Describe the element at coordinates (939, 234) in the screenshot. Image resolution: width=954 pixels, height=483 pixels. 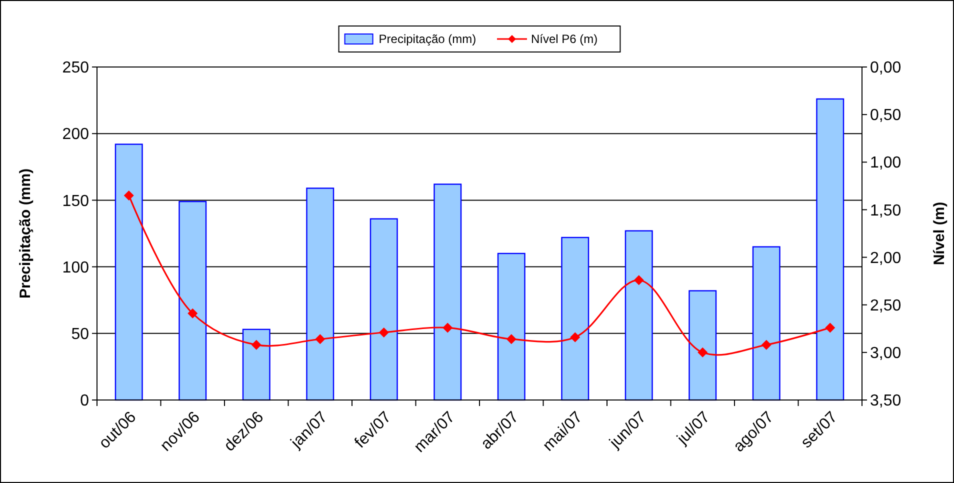
I see `y2-axis-title: Nível (m)` at that location.